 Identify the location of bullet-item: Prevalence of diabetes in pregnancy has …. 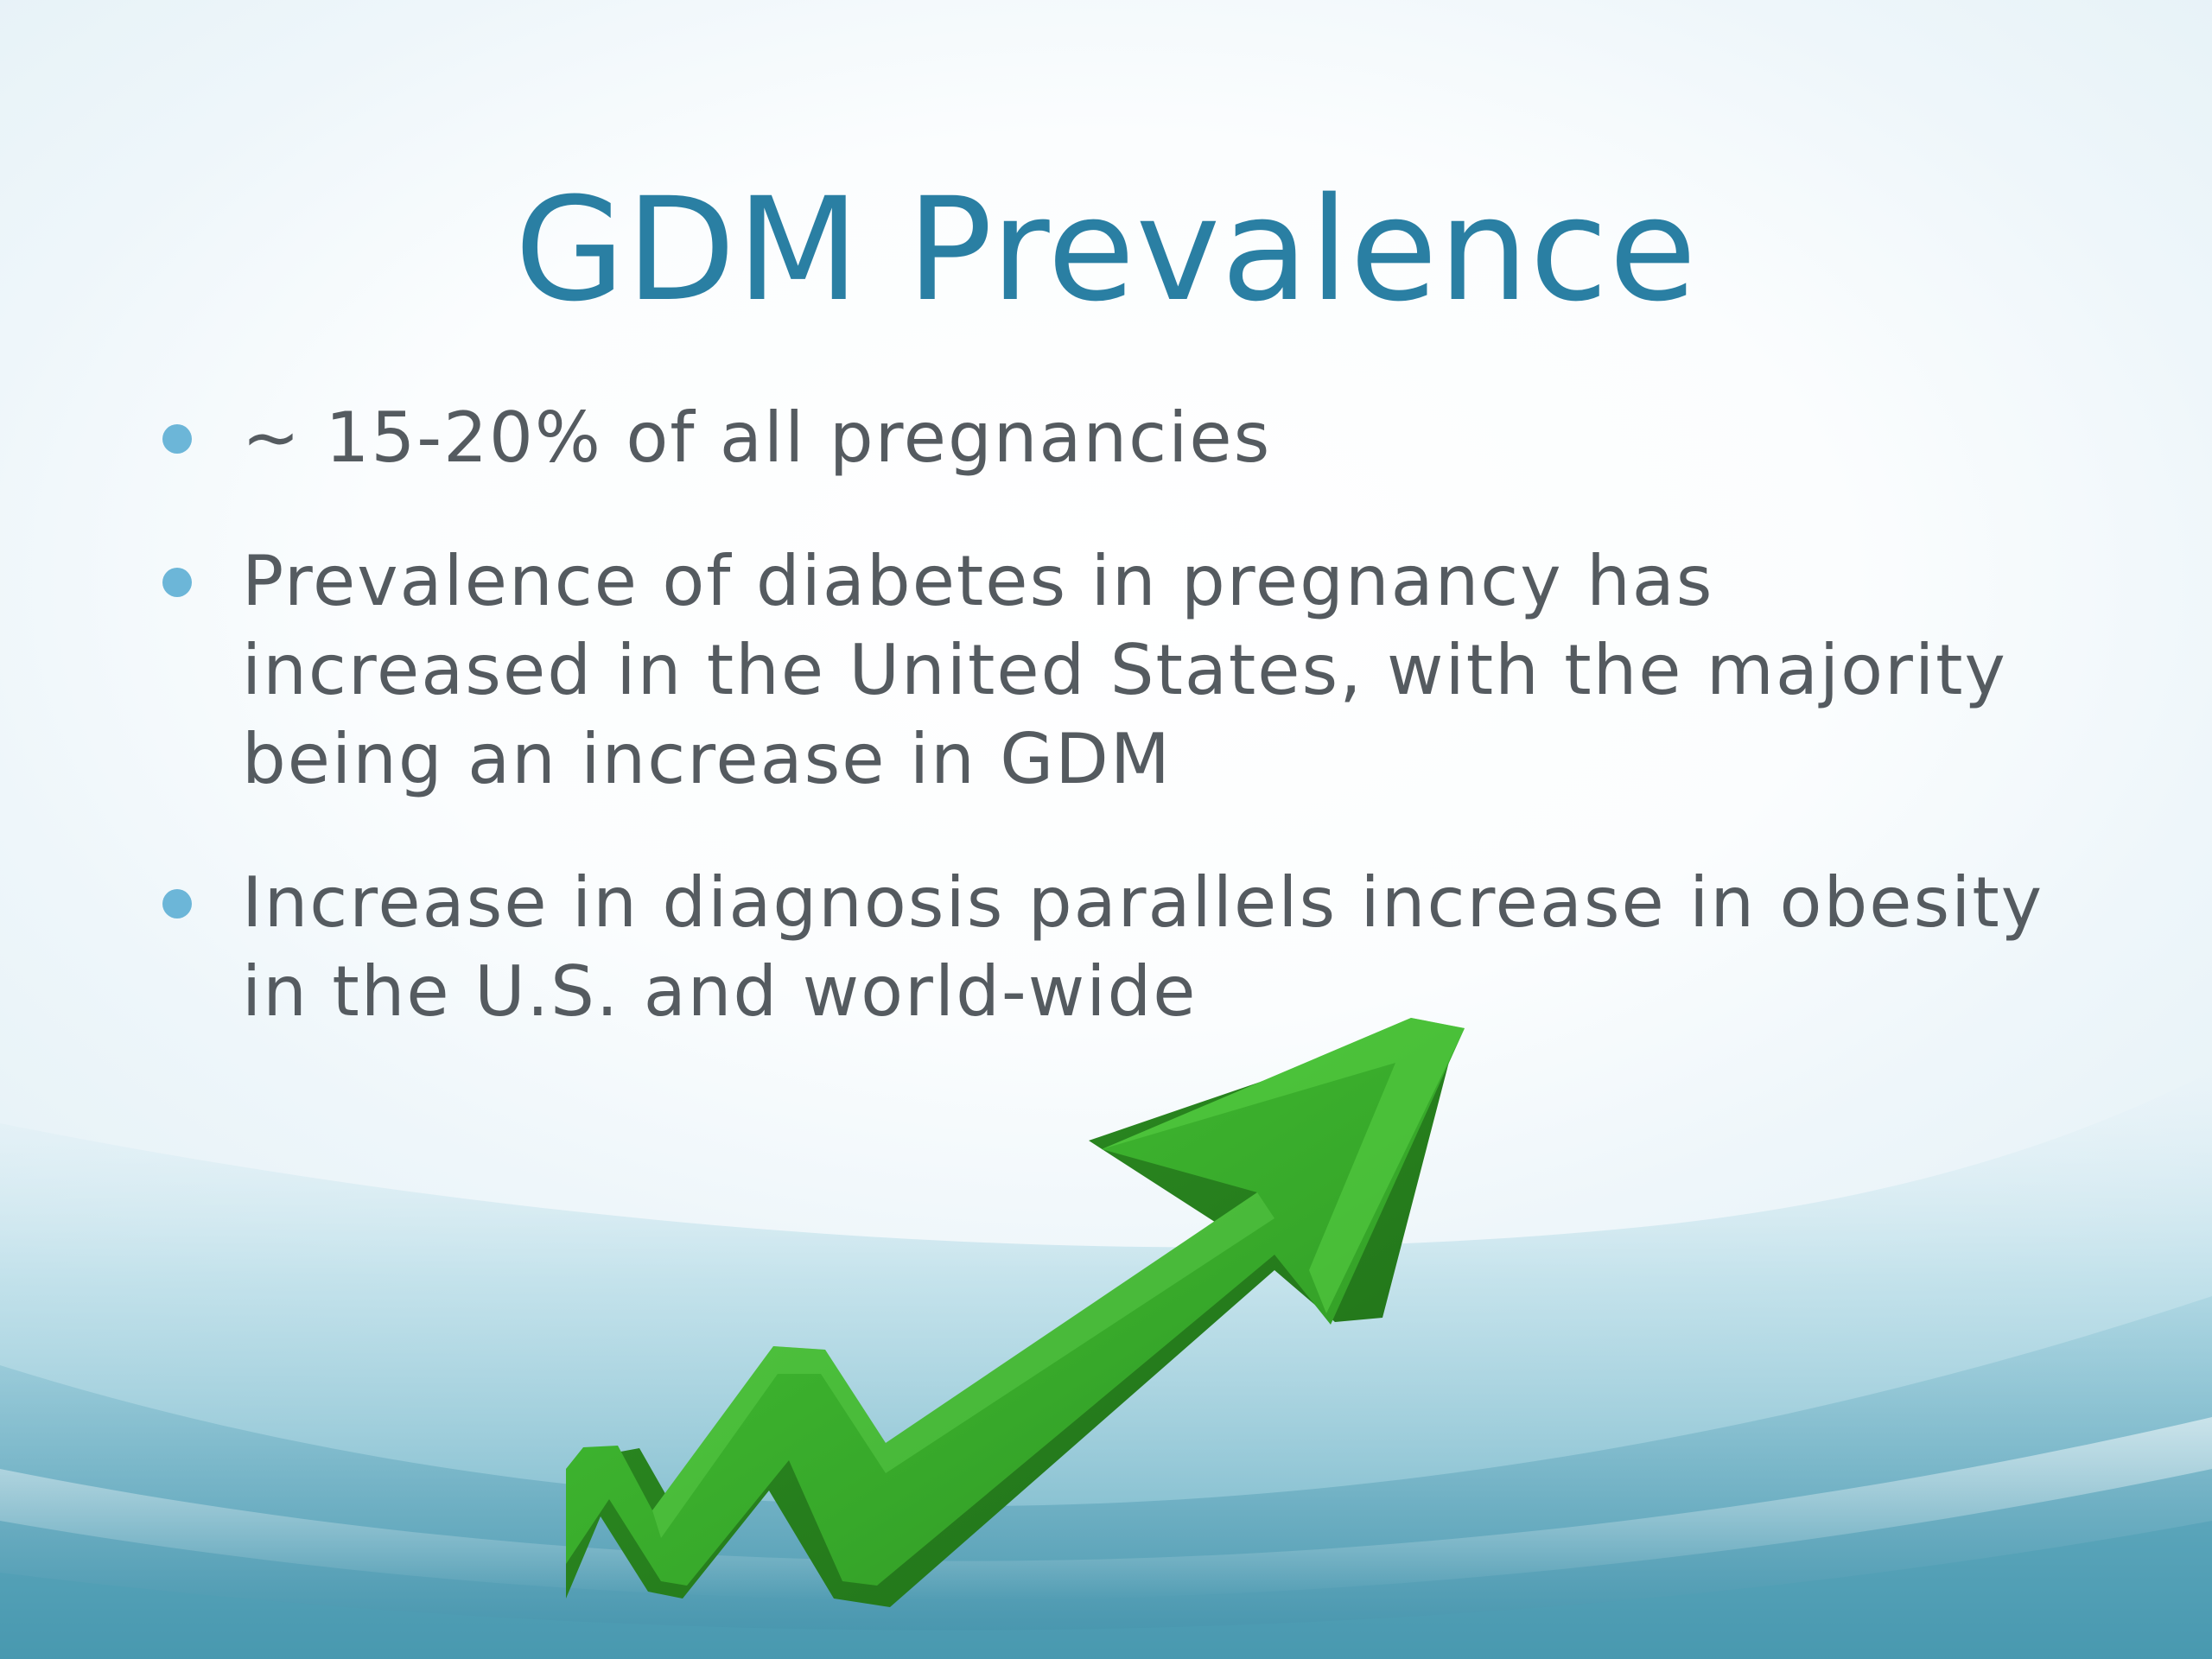
(1106, 670).